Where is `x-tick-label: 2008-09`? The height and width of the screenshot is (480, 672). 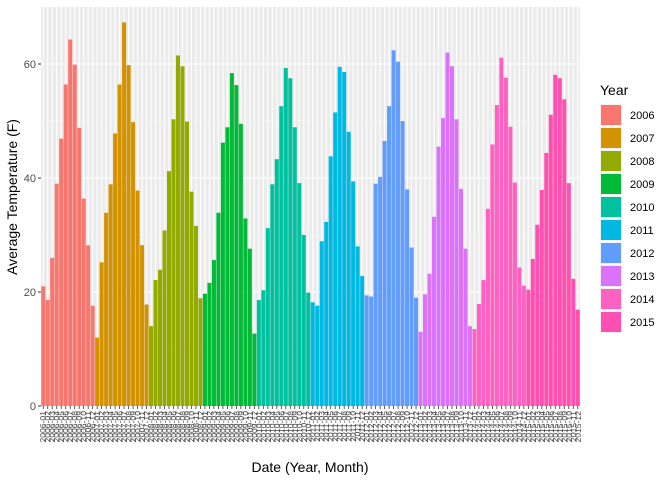 x-tick-label: 2008-09 is located at coordinates (187, 427).